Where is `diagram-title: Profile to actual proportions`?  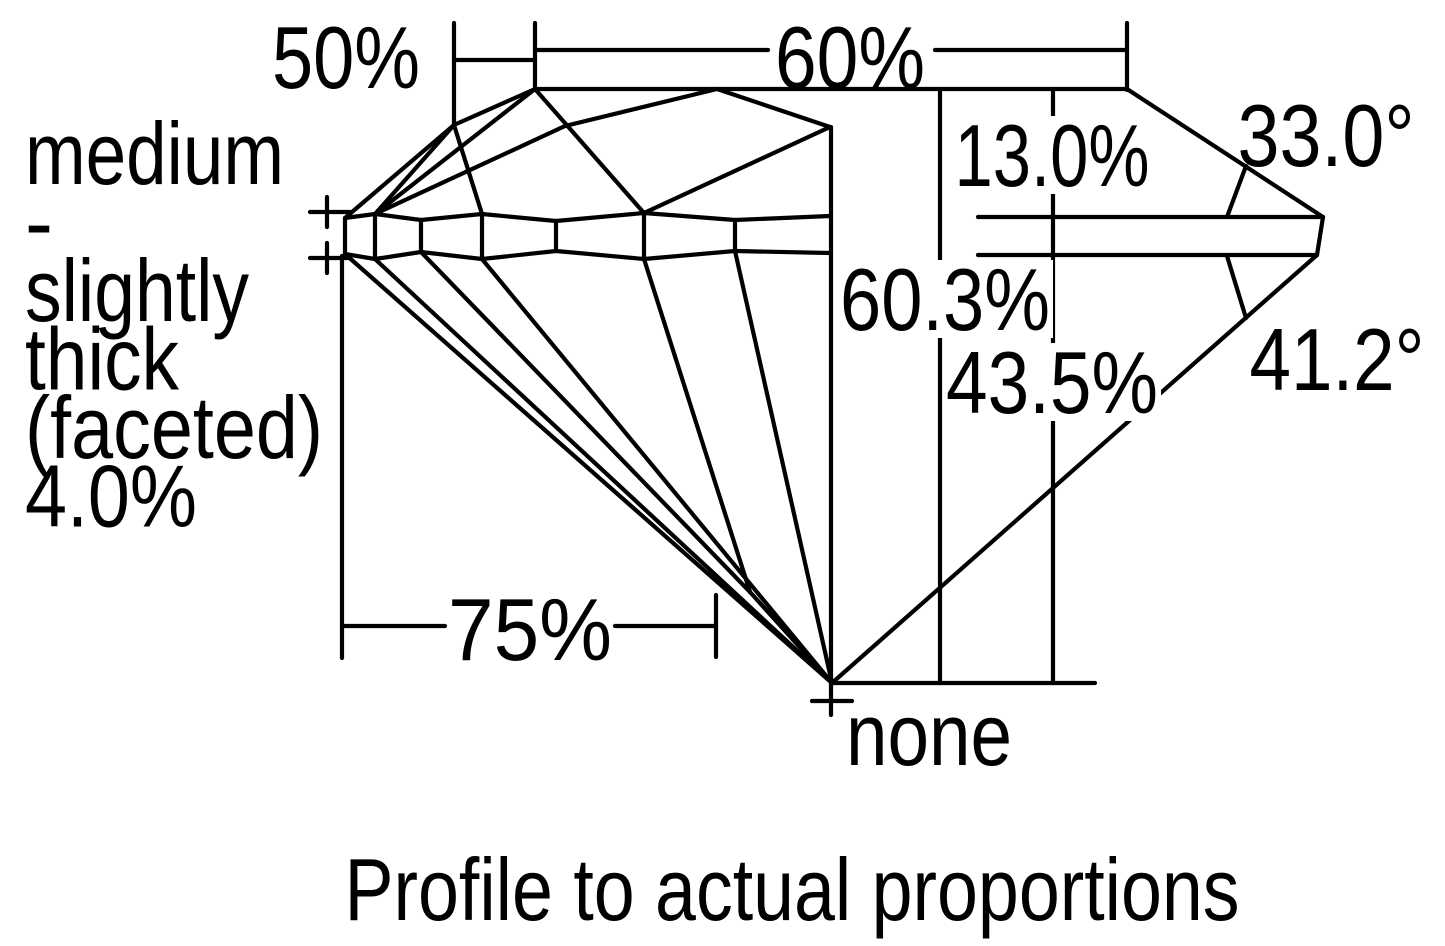 diagram-title: Profile to actual proportions is located at coordinates (792, 889).